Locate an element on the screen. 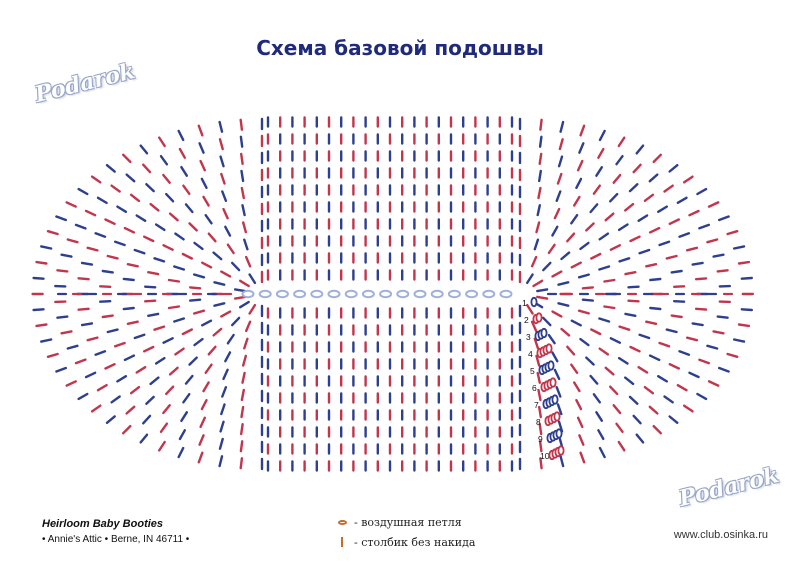 The width and height of the screenshot is (800, 574). chain-mark is located at coordinates (437, 294).